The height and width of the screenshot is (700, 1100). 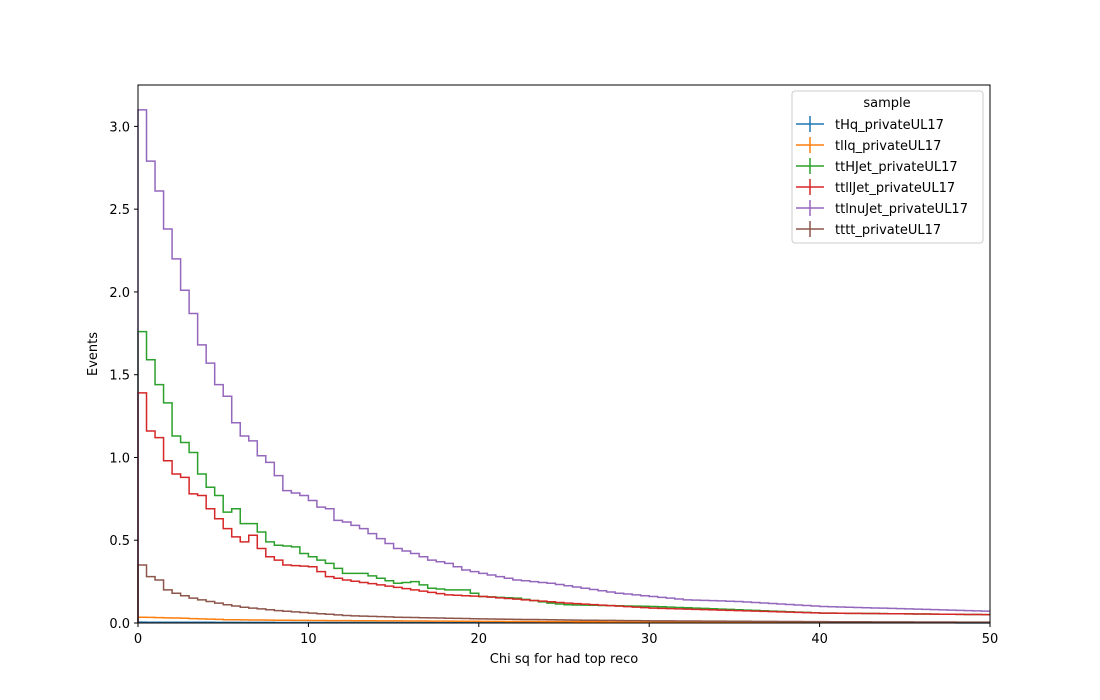 What do you see at coordinates (888, 146) in the screenshot?
I see `legend-label: tllq_privateUL17` at bounding box center [888, 146].